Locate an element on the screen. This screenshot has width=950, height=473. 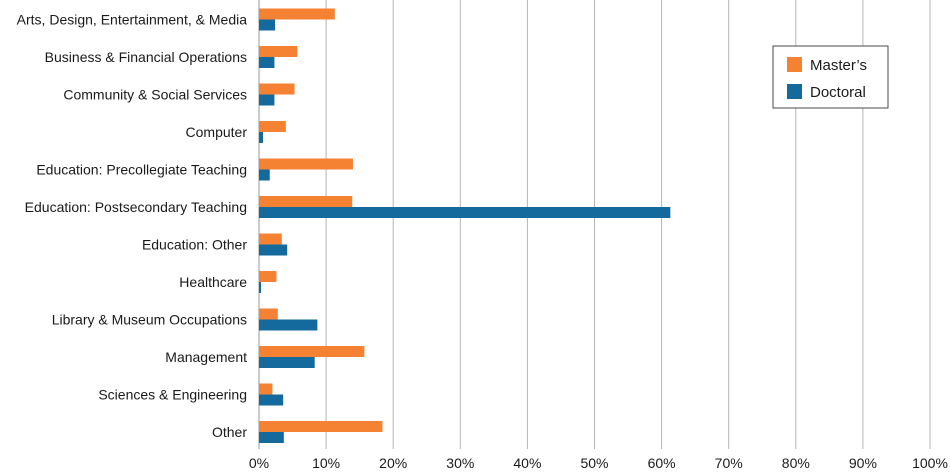
category-label: Library & Museum Occupations is located at coordinates (149, 320).